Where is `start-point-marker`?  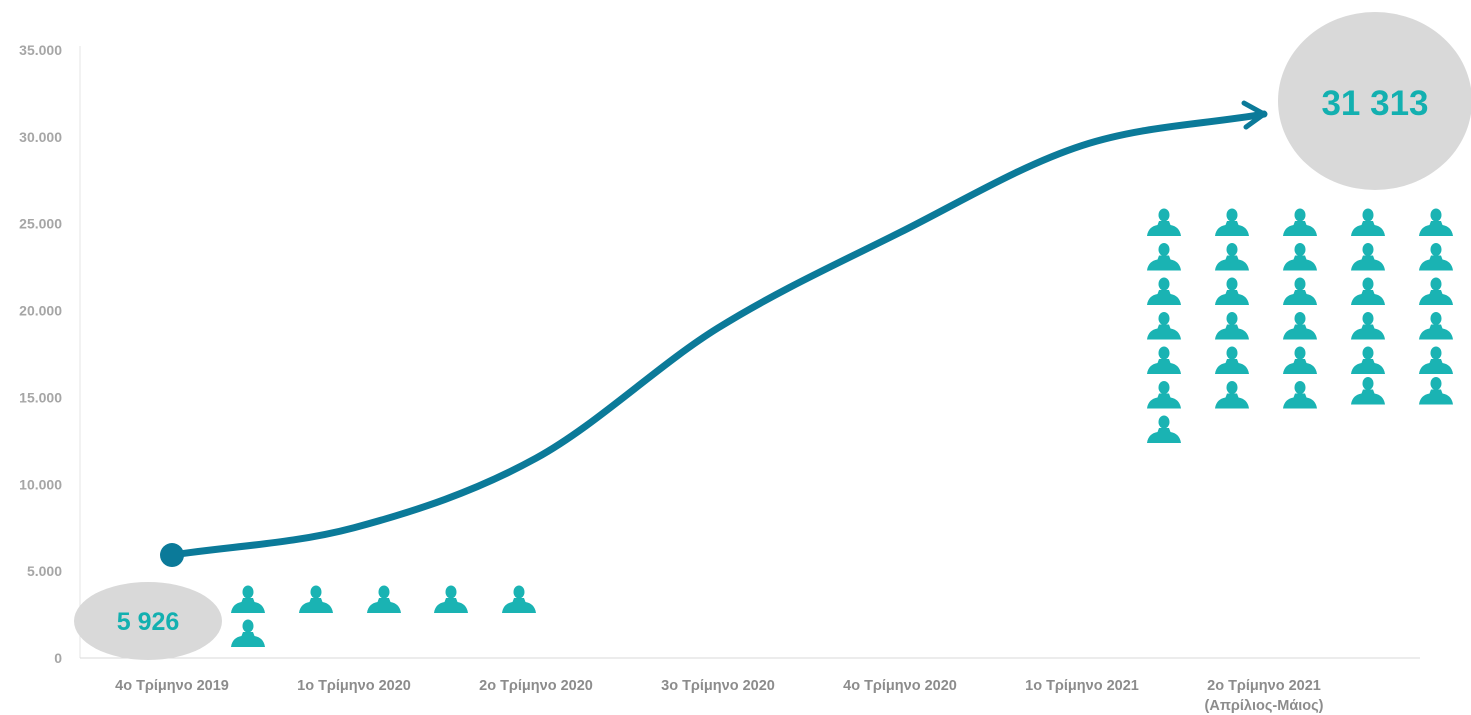 start-point-marker is located at coordinates (172, 555).